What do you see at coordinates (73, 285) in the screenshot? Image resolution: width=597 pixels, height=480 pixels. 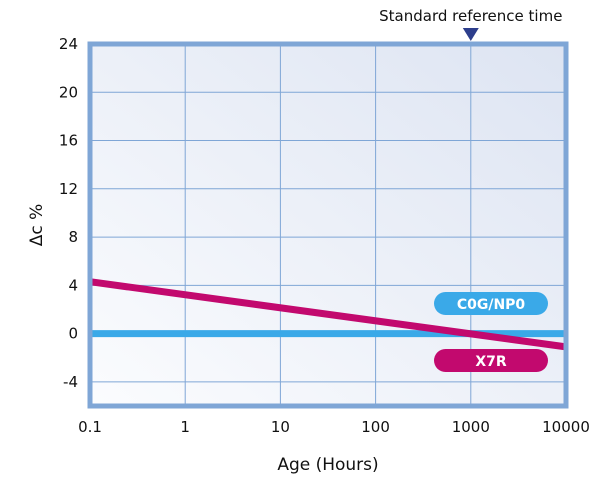 I see `y-tick-label: 4` at bounding box center [73, 285].